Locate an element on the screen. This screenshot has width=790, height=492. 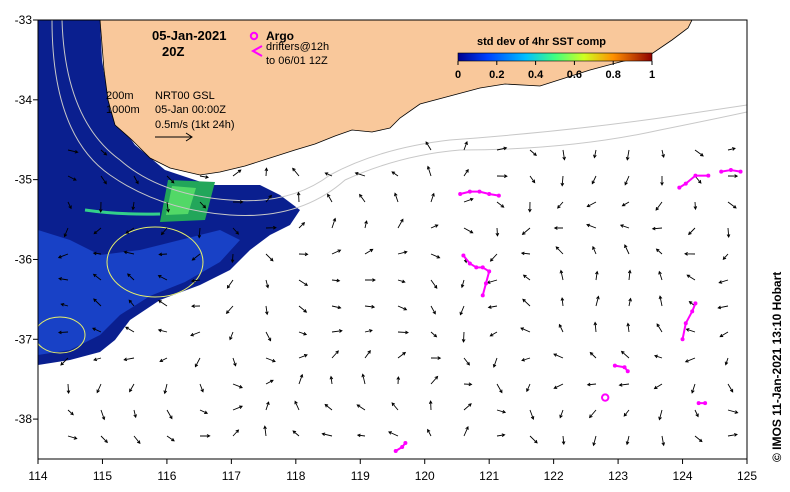
colorbar-tick-label: 0.8 is located at coordinates (613, 75).